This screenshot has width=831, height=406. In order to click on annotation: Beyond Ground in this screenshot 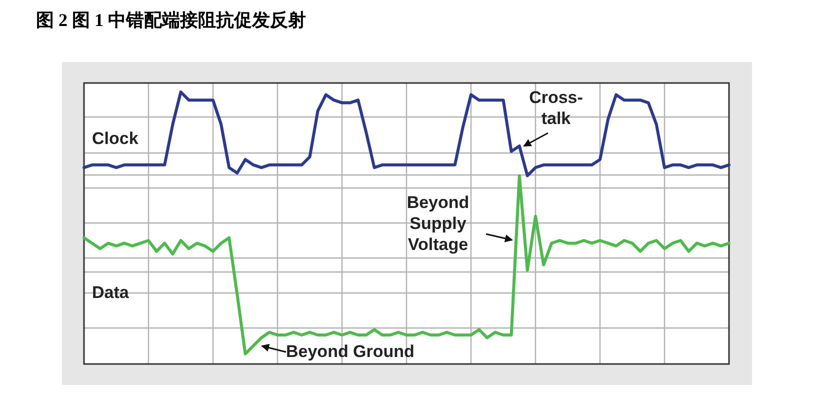, I will do `click(350, 351)`.